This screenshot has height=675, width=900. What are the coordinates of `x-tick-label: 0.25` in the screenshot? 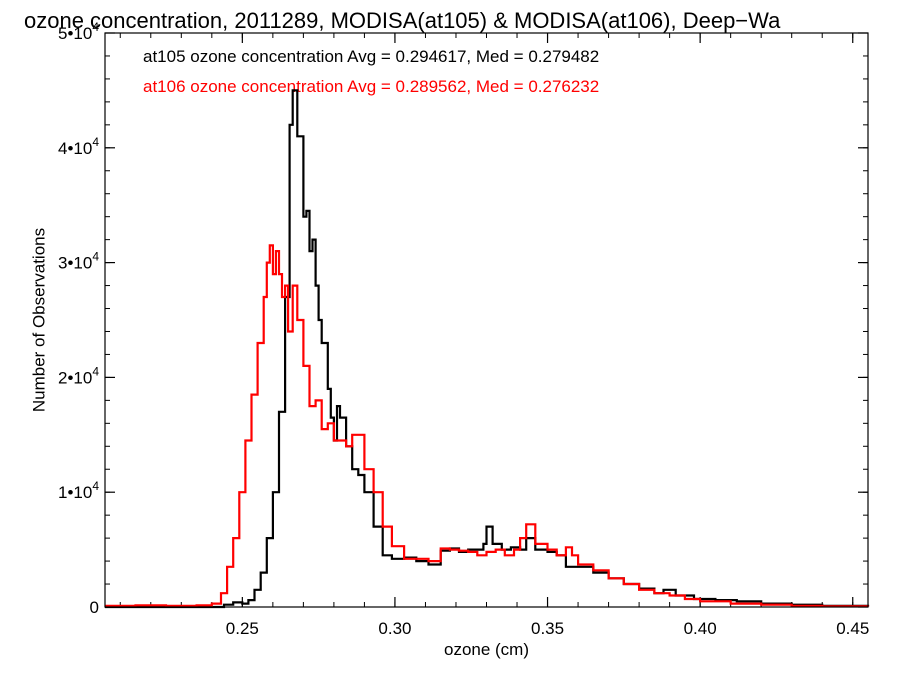 It's located at (242, 628).